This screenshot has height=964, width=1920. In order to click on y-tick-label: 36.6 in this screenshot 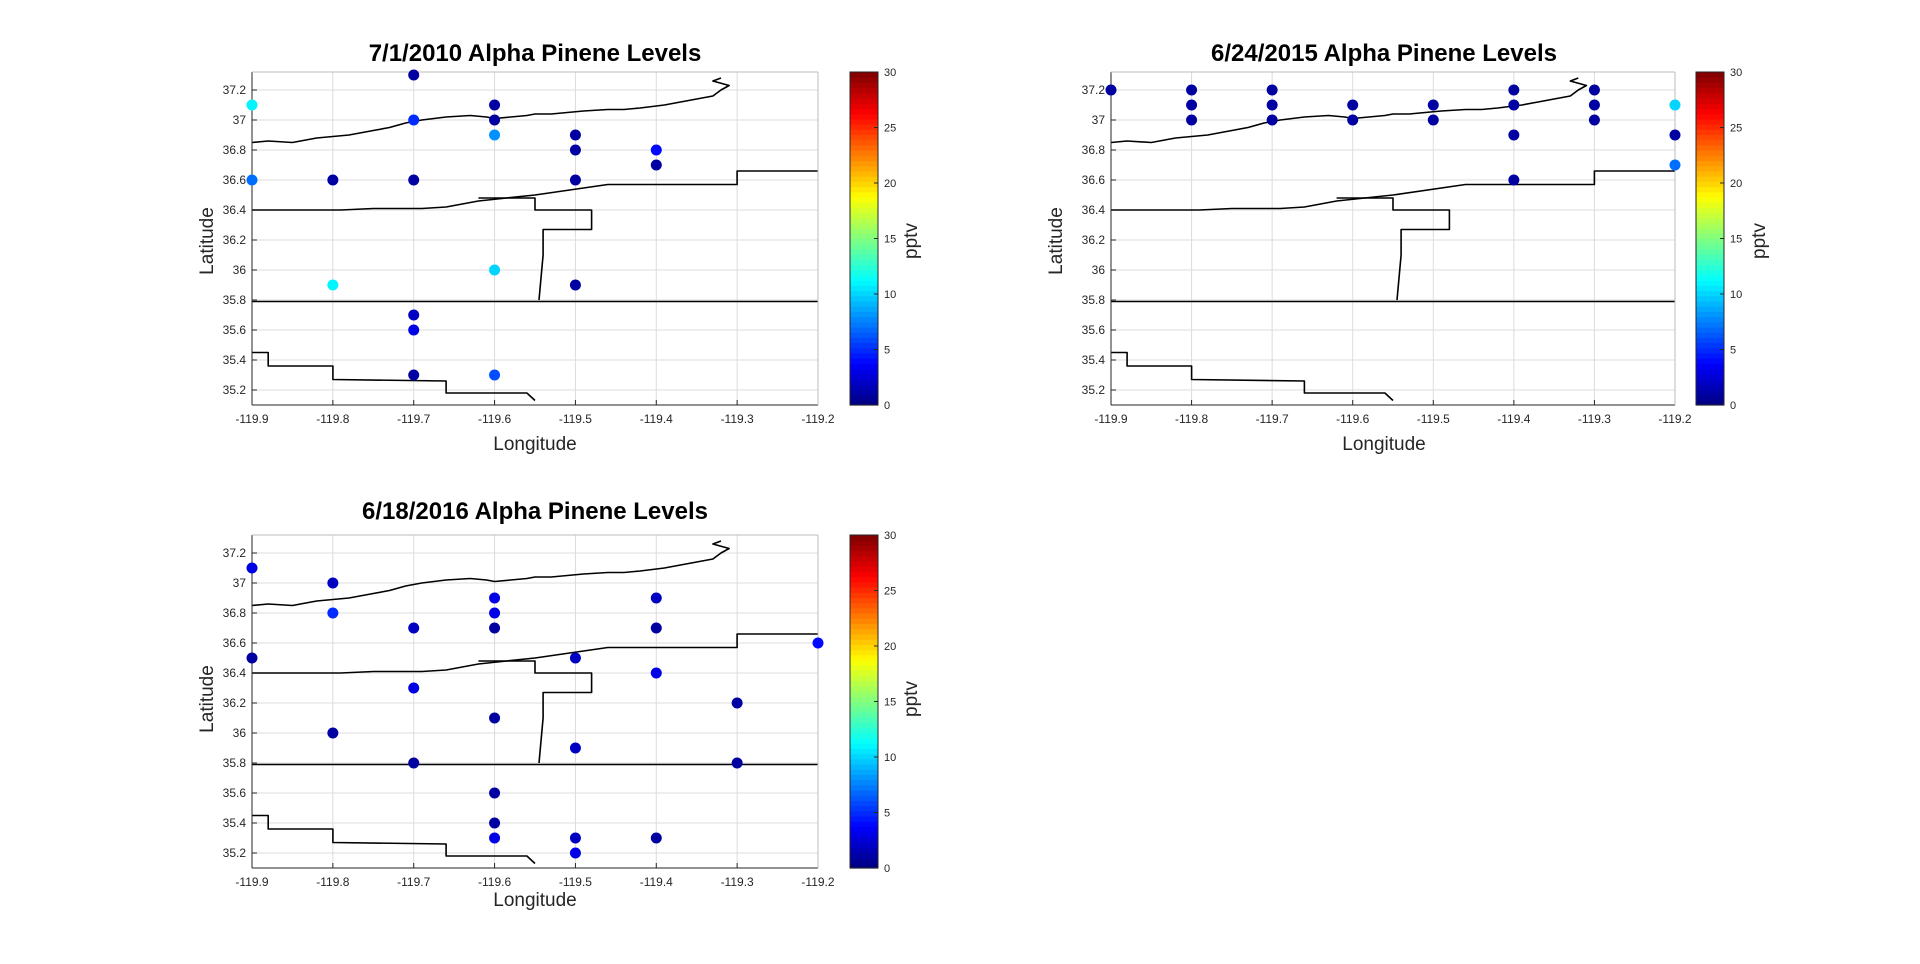, I will do `click(235, 643)`.